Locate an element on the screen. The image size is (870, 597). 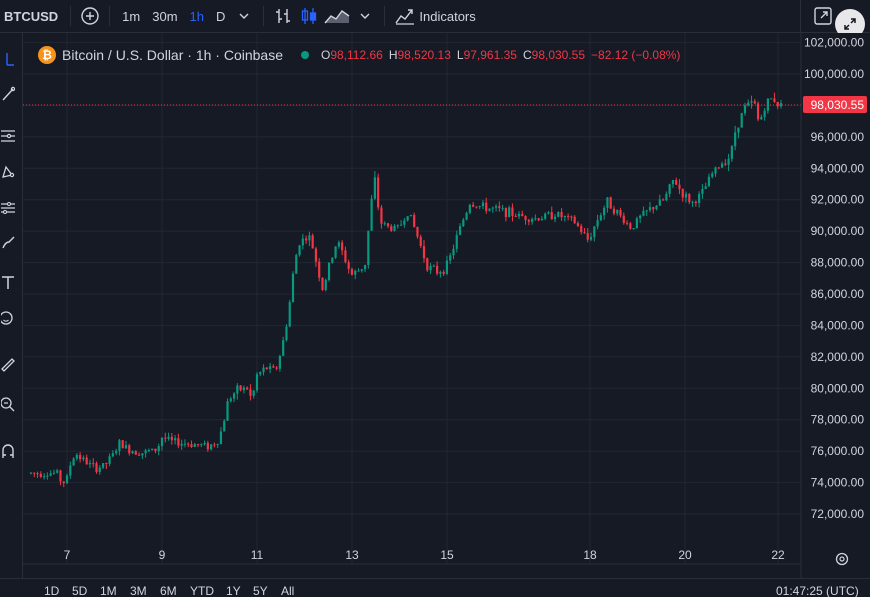
area-icon is located at coordinates (337, 16).